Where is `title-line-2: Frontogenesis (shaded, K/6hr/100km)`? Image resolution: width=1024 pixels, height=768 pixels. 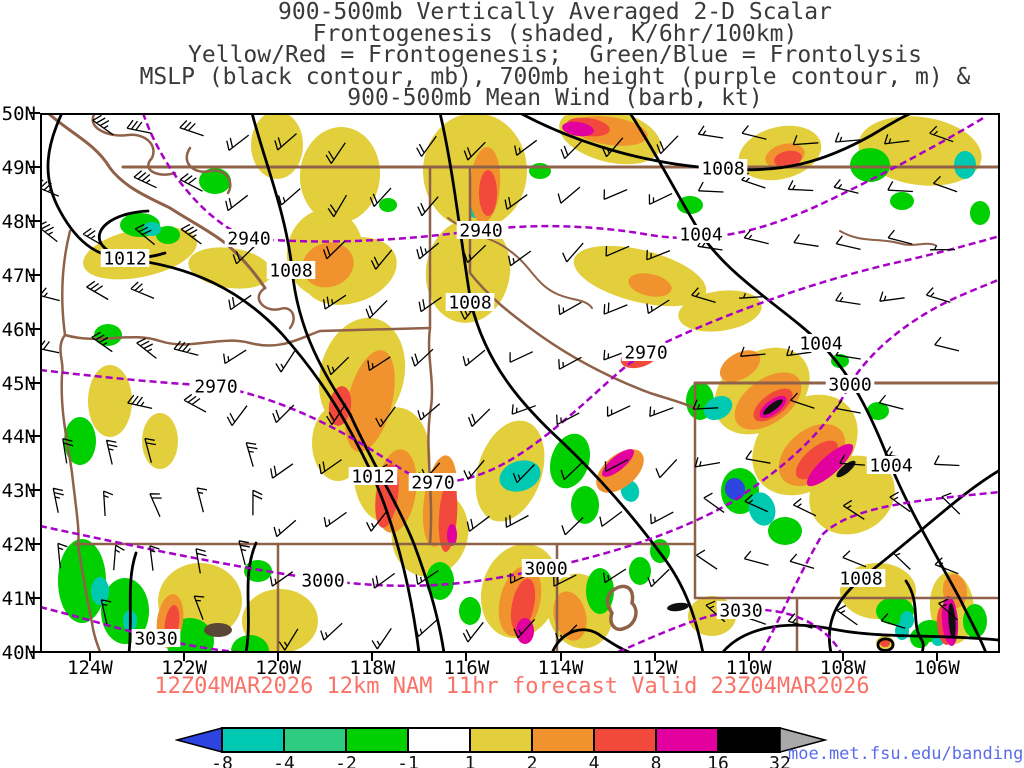
title-line-2: Frontogenesis (shaded, K/6hr/100km) is located at coordinates (555, 33).